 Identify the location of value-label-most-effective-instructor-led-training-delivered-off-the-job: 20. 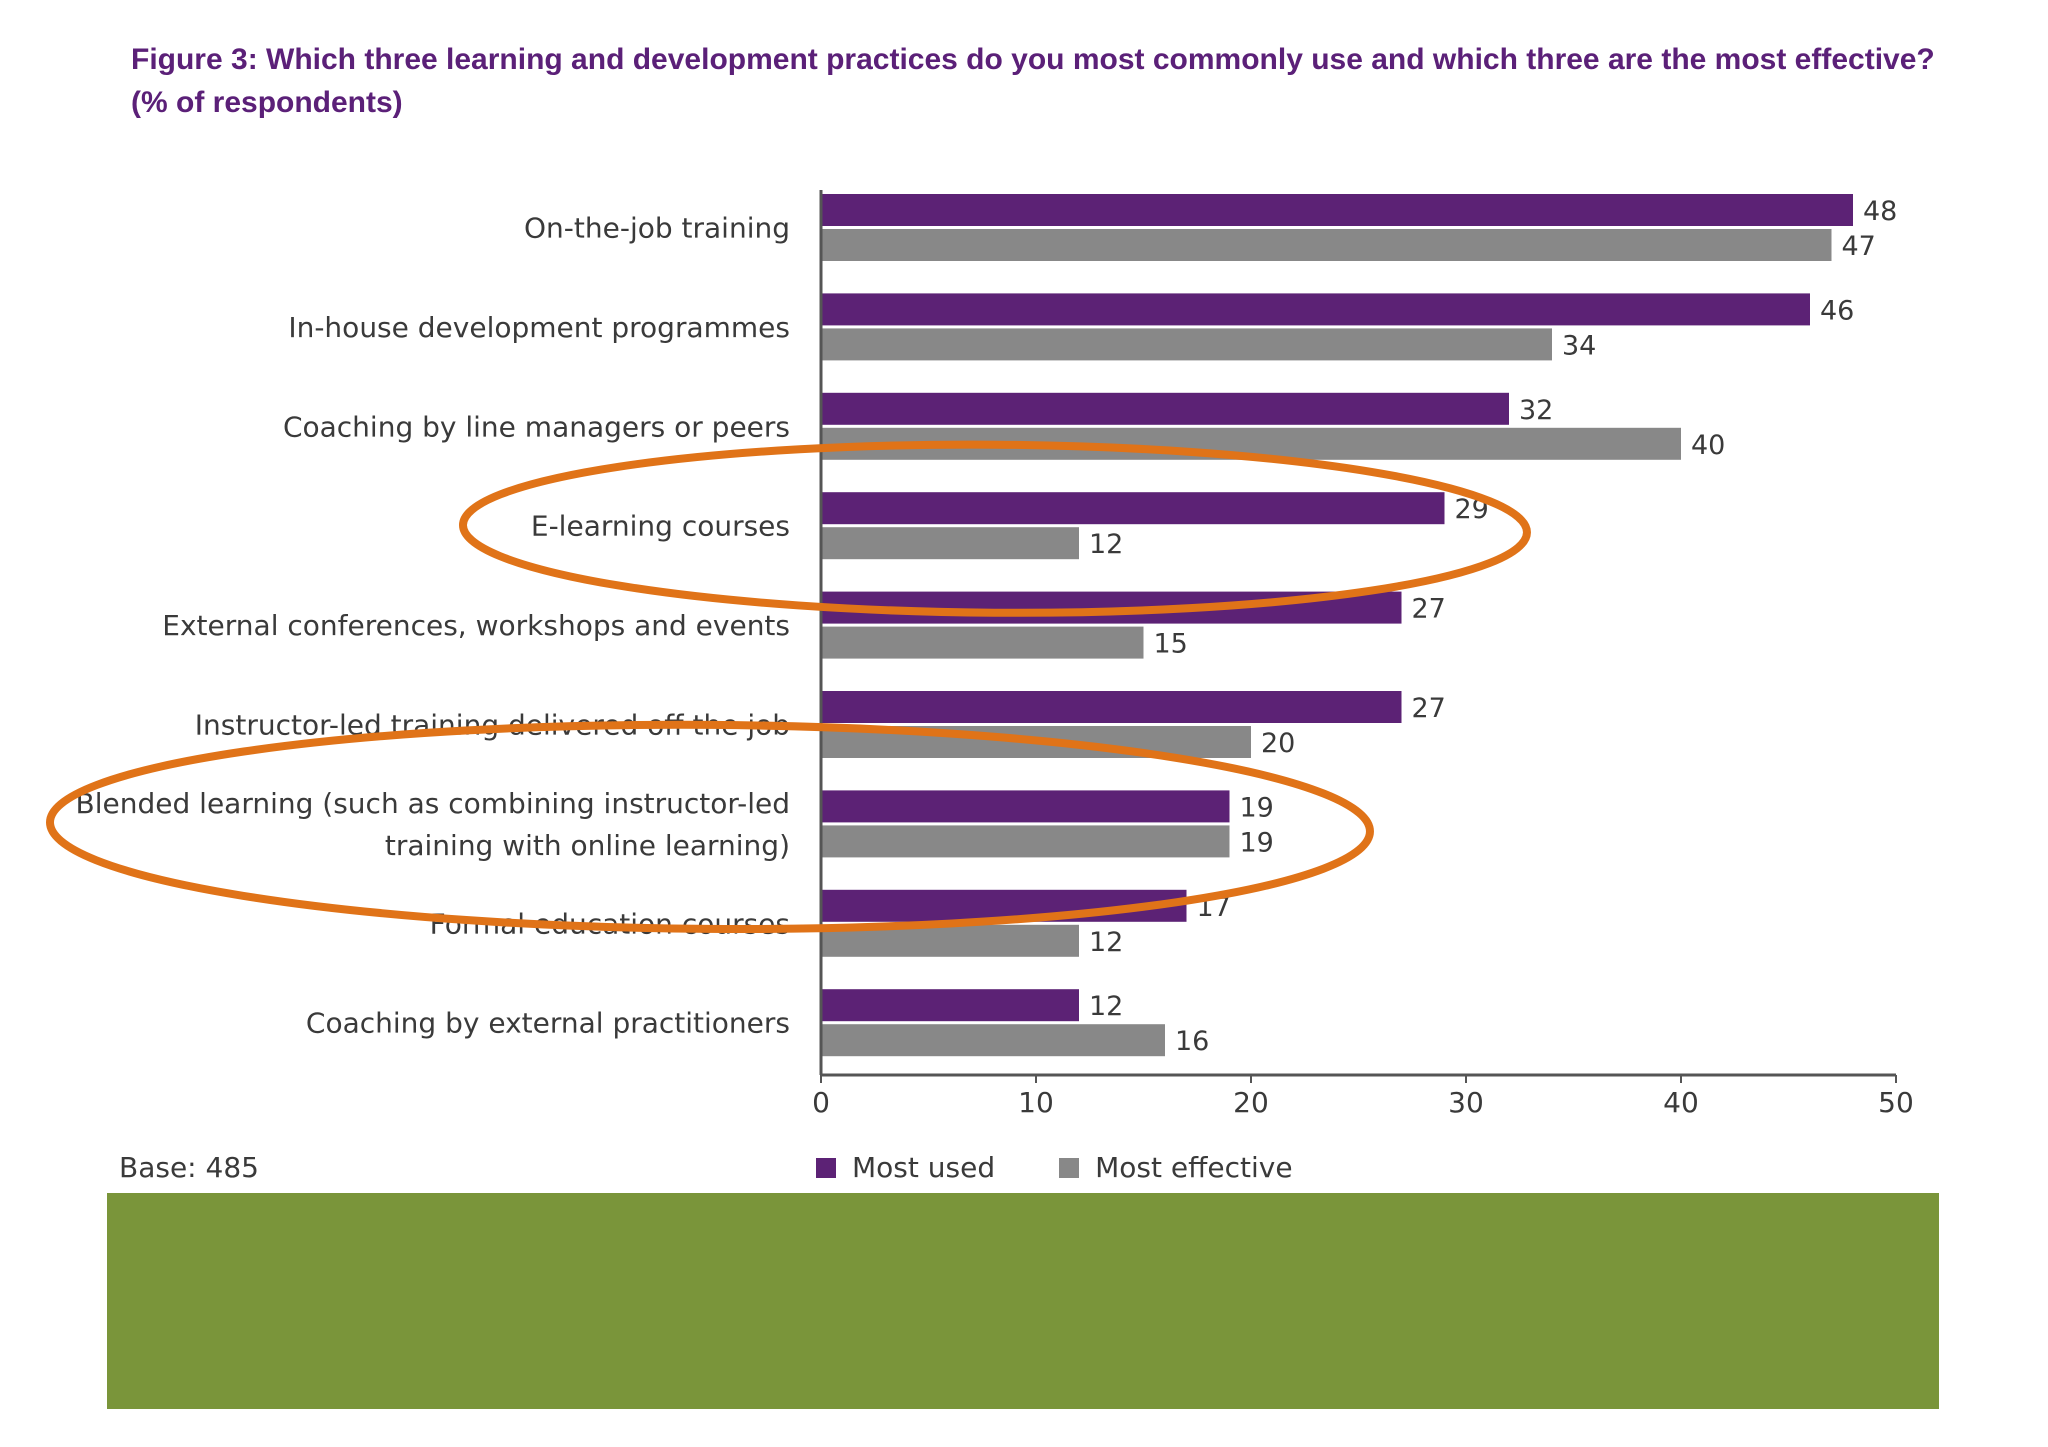
(1278, 743).